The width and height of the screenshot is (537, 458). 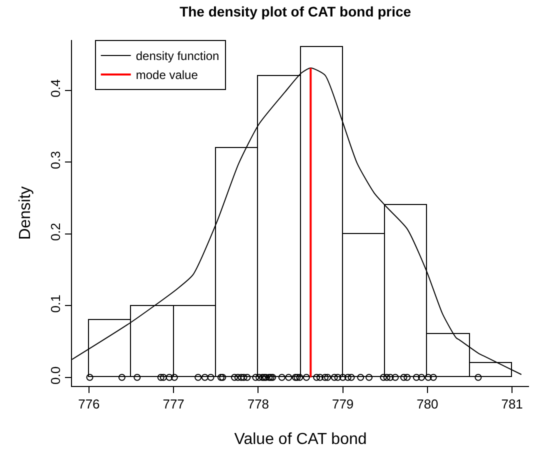 What do you see at coordinates (89, 404) in the screenshot?
I see `x-tick-label: 776` at bounding box center [89, 404].